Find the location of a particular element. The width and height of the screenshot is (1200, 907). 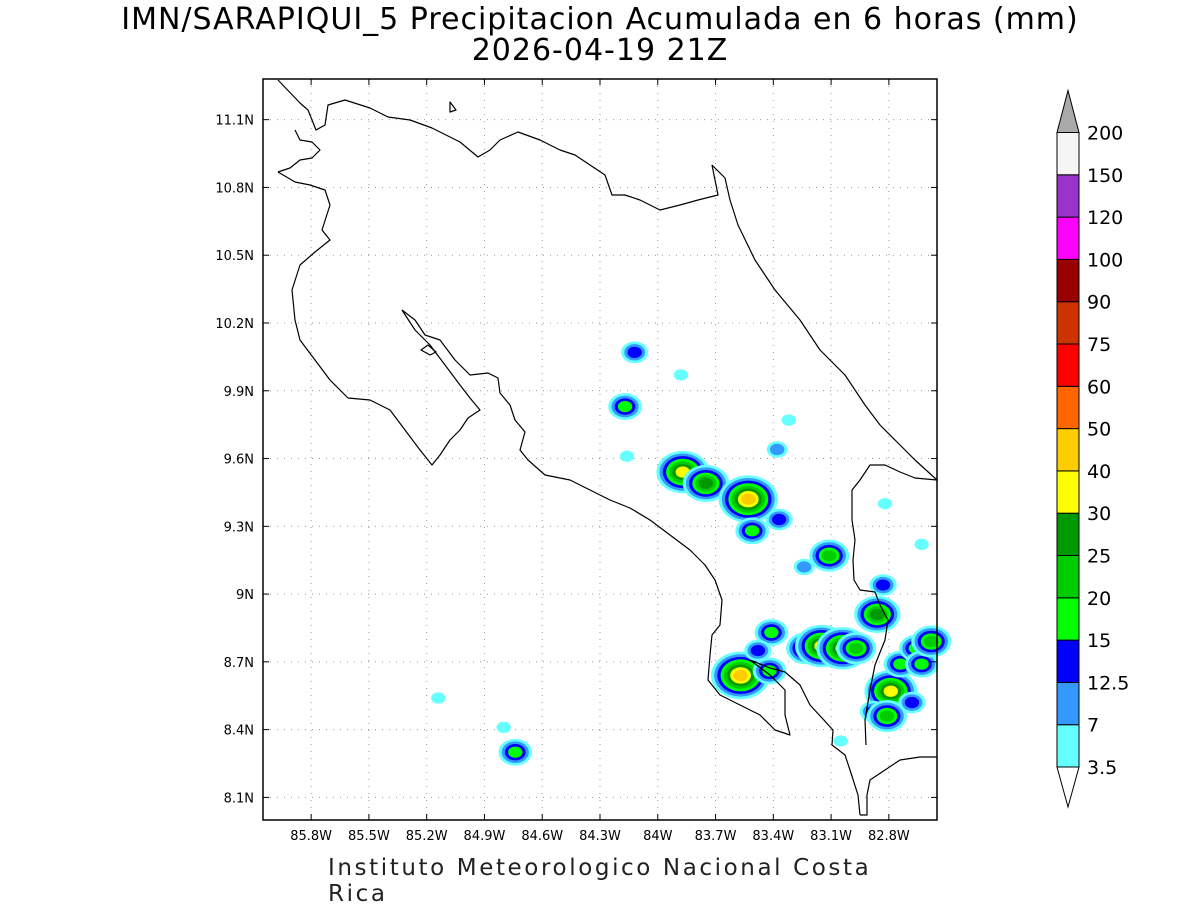

x-tick-label: 84.3W is located at coordinates (600, 836).